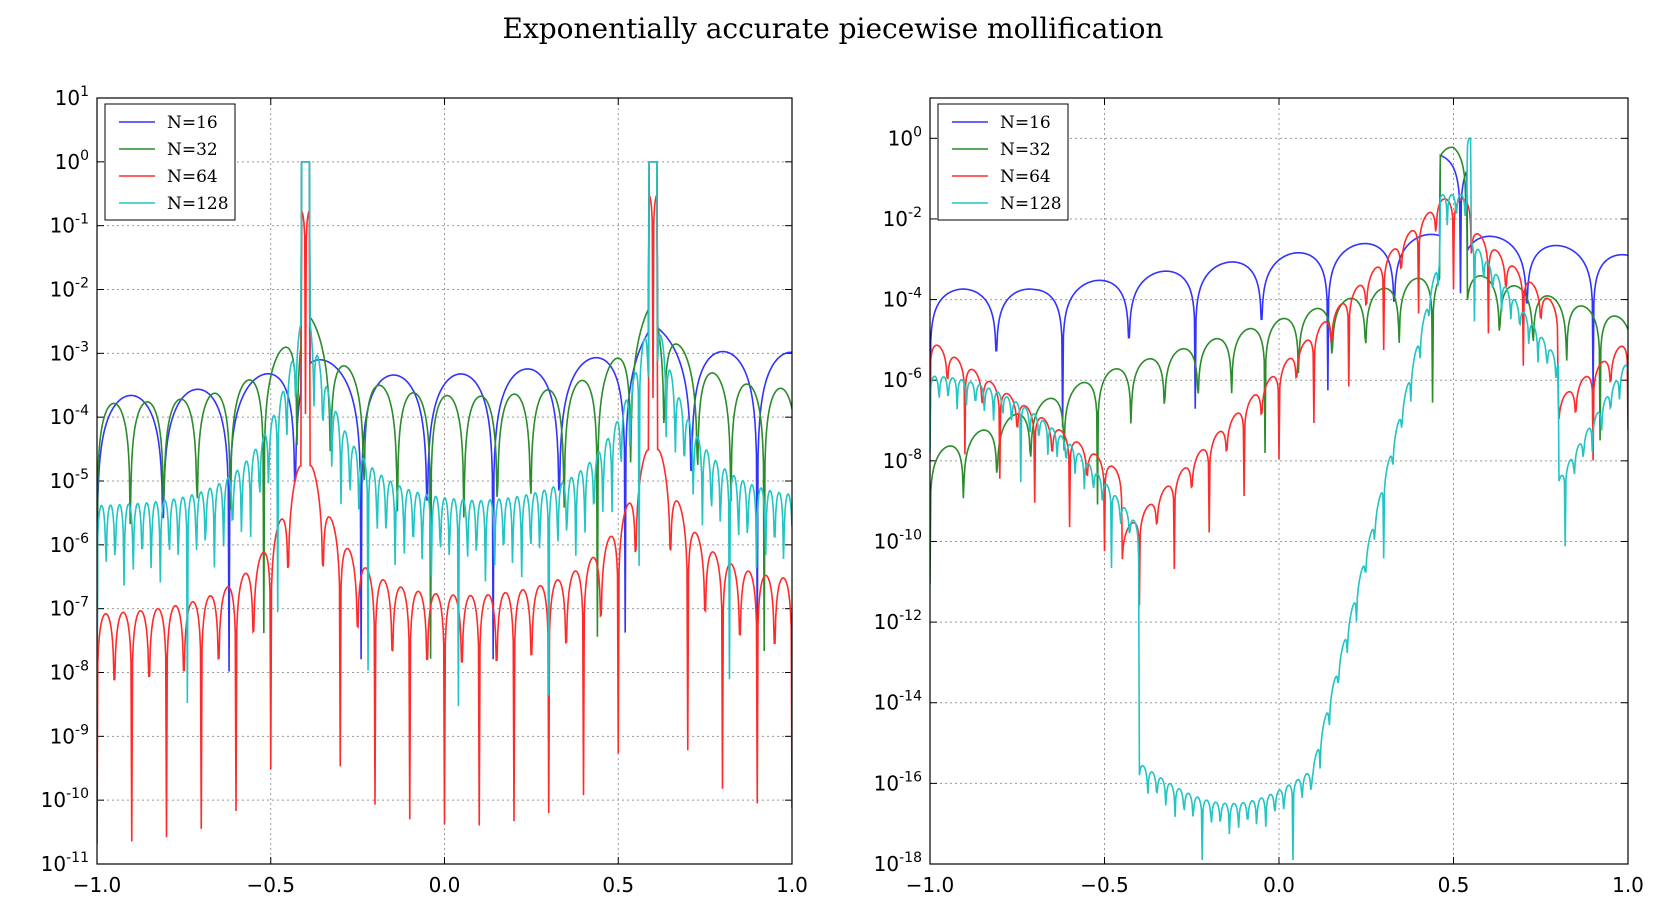 Image resolution: width=1666 pixels, height=912 pixels. What do you see at coordinates (69, 735) in the screenshot?
I see `y-tick-label: 10⁻⁹` at bounding box center [69, 735].